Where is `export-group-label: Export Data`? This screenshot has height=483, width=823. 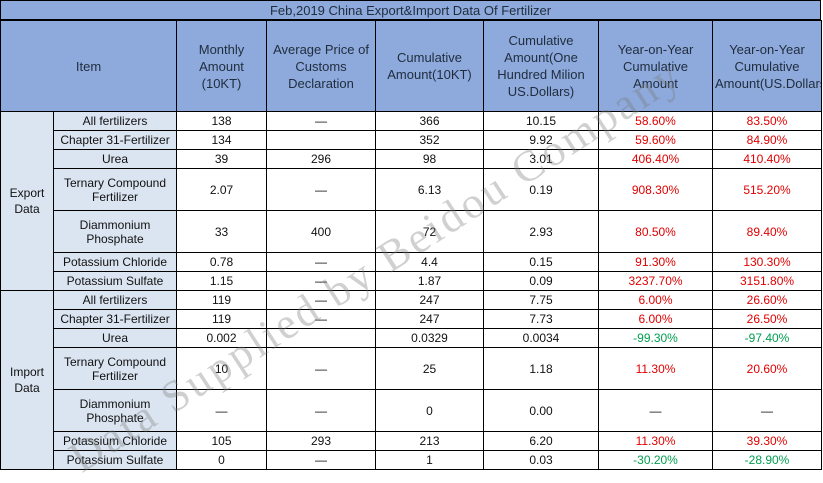
export-group-label: Export Data is located at coordinates (27, 201).